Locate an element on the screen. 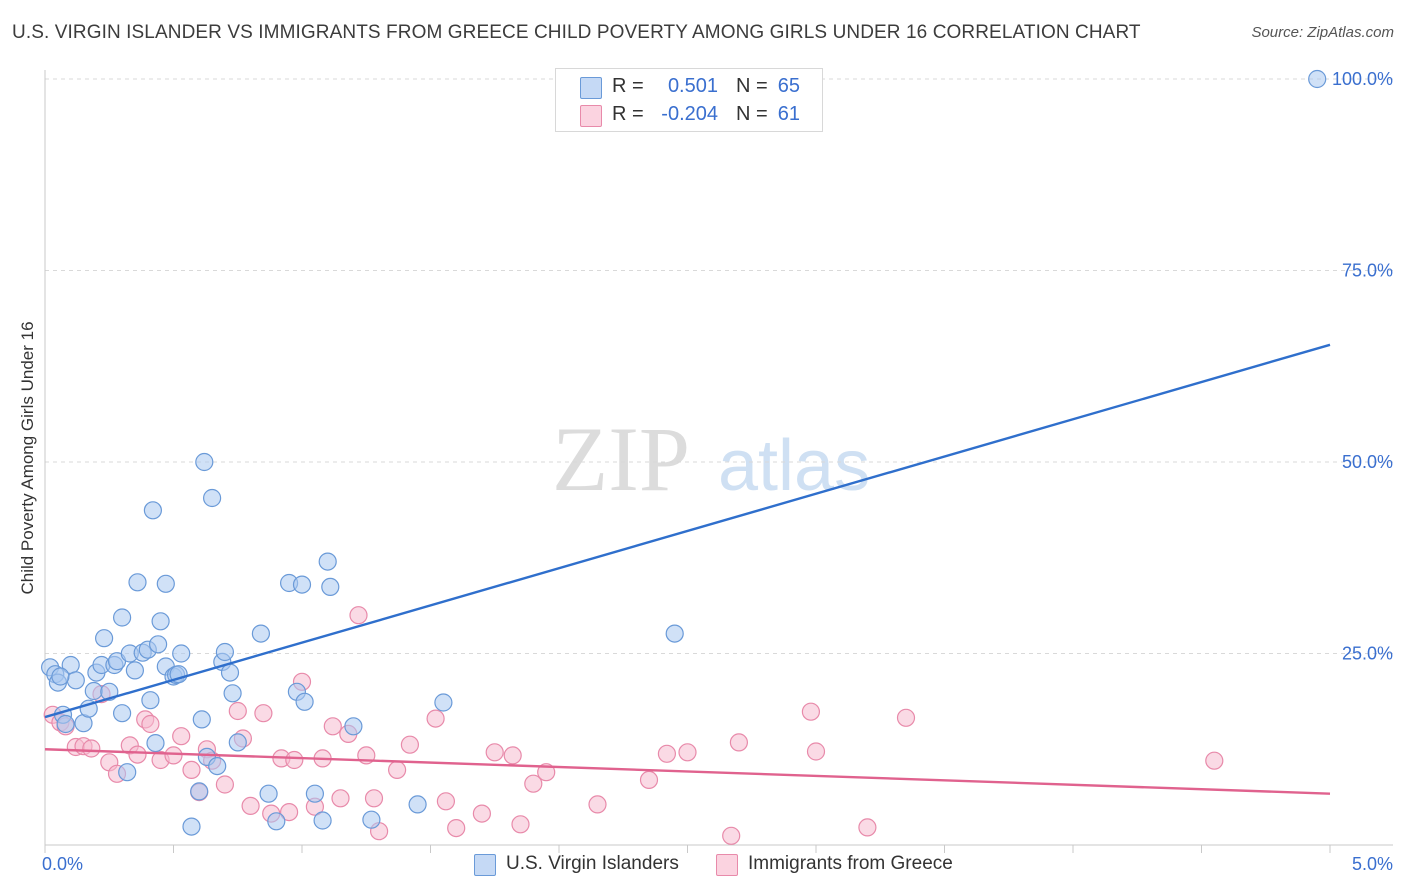  watermark-atlas: atlas is located at coordinates (794, 466).